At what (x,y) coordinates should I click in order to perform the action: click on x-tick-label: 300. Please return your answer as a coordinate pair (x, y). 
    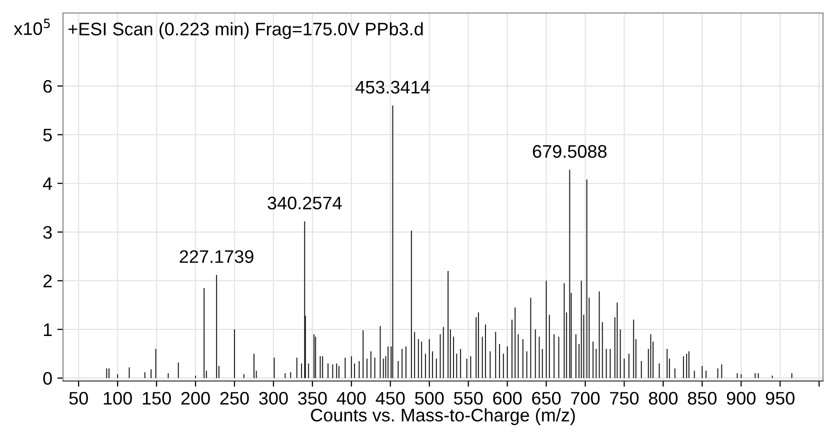
    Looking at the image, I should click on (273, 398).